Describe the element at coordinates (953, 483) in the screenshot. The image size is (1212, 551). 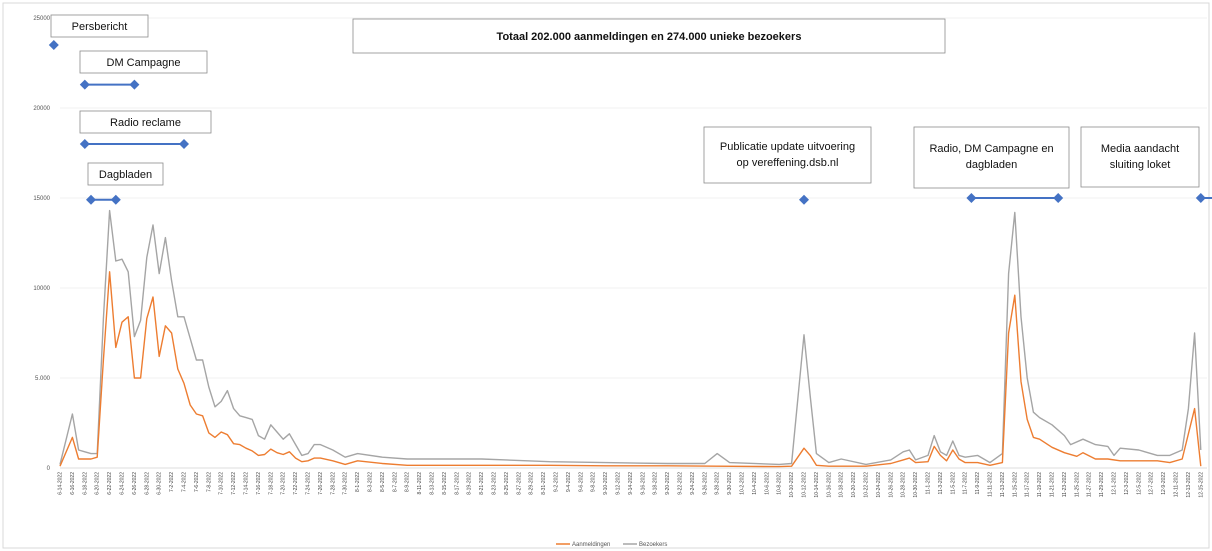
I see `x-tick-label: 11-5-2022` at that location.